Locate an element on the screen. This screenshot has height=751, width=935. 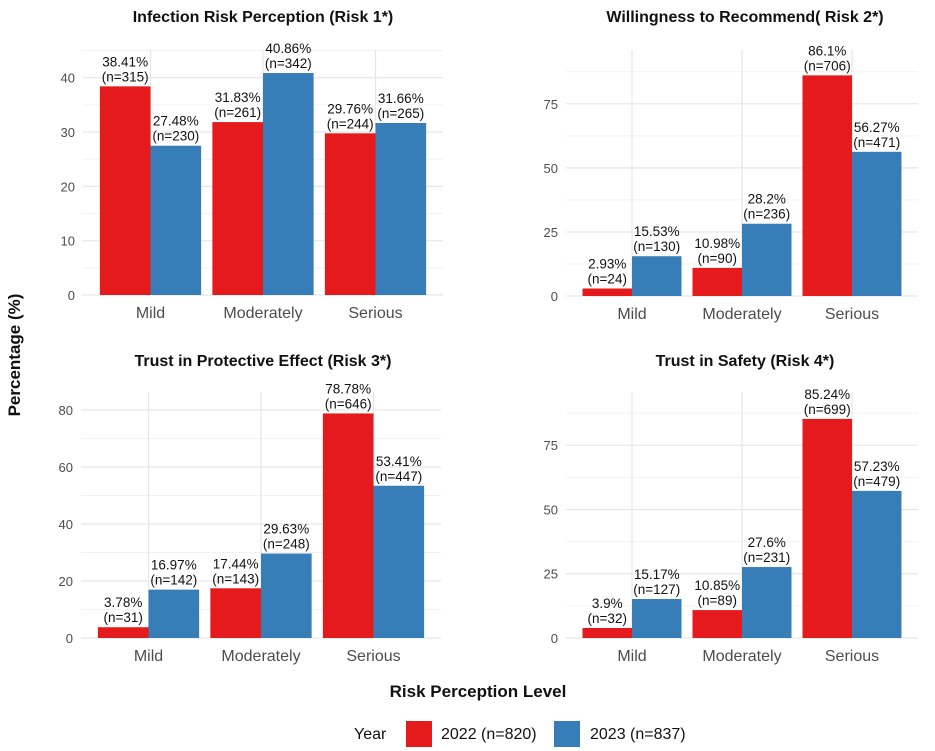
bar-count-label: (n=143) is located at coordinates (235, 578).